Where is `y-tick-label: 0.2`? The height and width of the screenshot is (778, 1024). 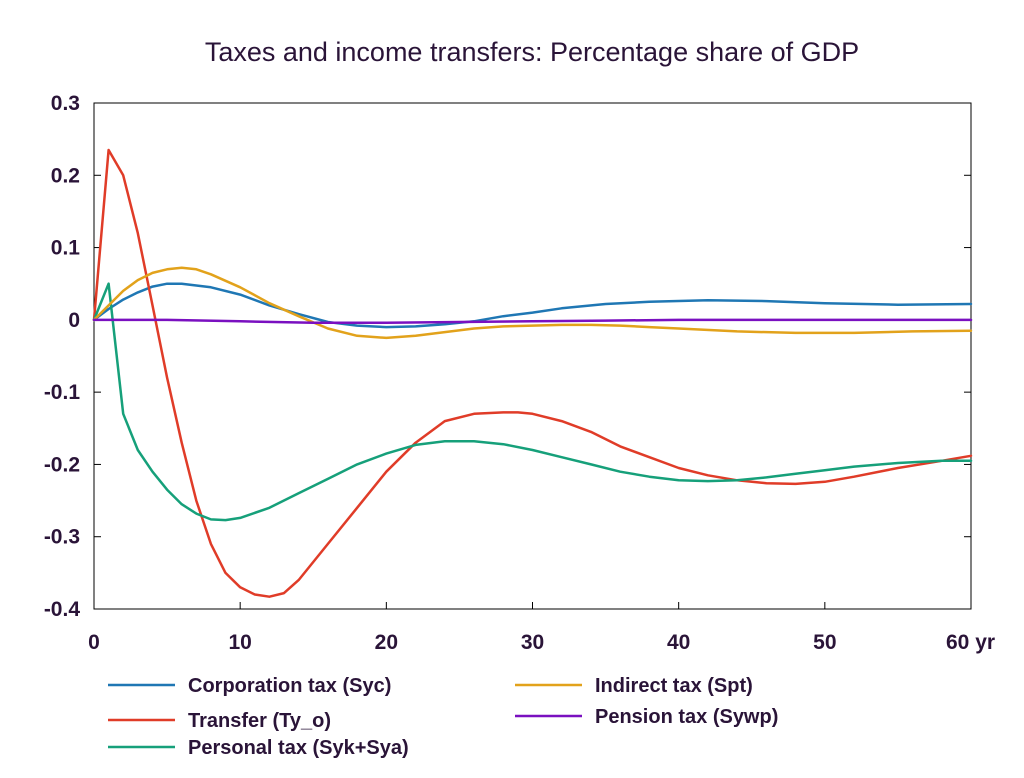 y-tick-label: 0.2 is located at coordinates (65, 175).